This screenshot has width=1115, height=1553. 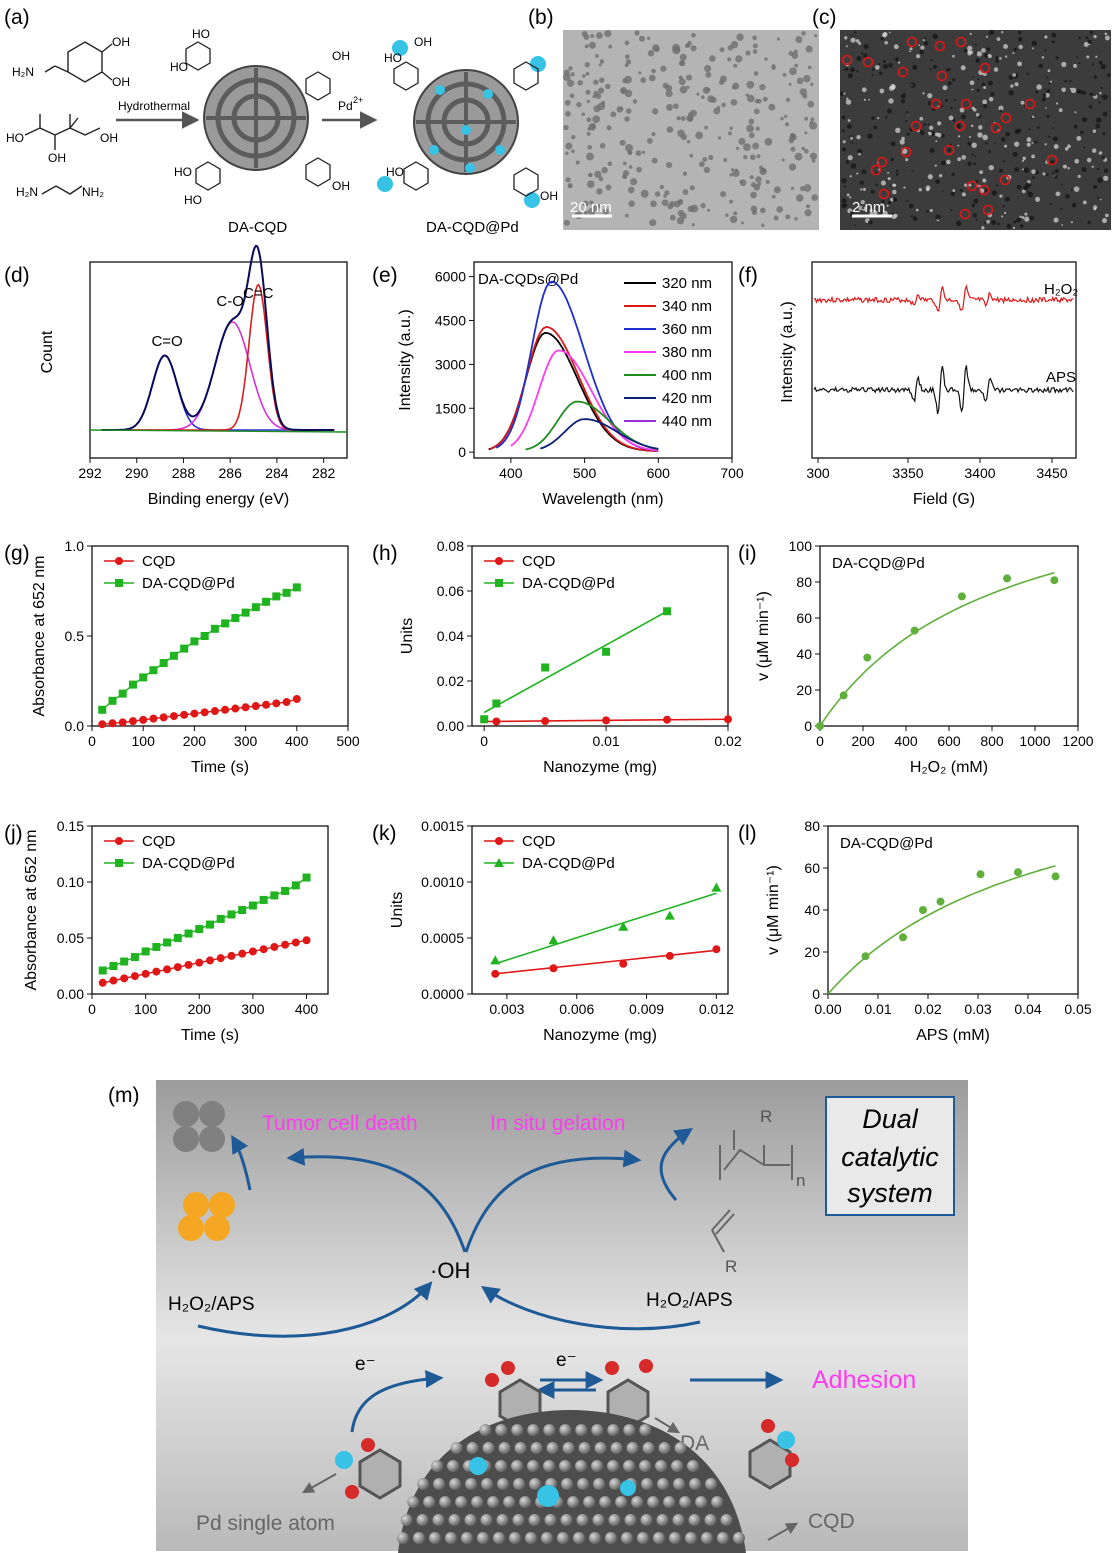 What do you see at coordinates (659, 473) in the screenshot?
I see `x-tick-label: 600` at bounding box center [659, 473].